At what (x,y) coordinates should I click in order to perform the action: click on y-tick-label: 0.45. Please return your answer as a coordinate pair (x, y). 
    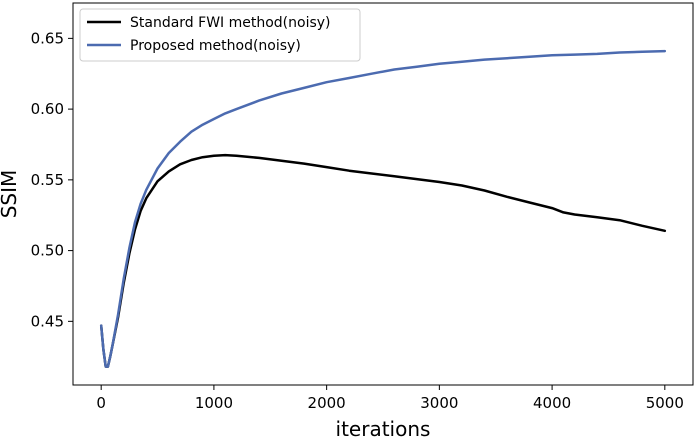
    Looking at the image, I should click on (47, 321).